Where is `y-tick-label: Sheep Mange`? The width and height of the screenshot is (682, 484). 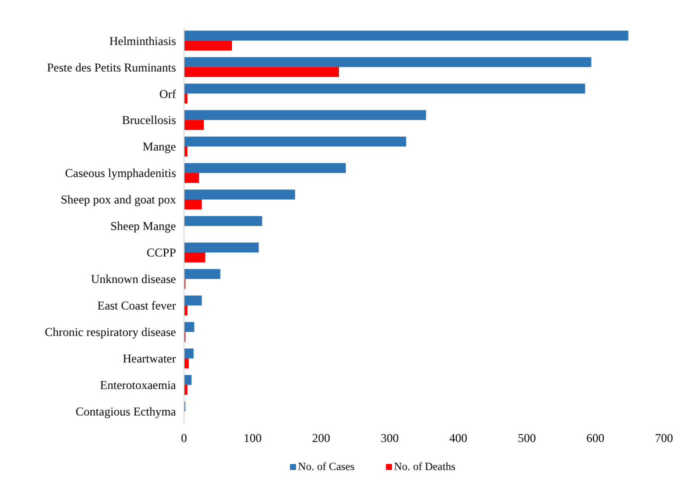
y-tick-label: Sheep Mange is located at coordinates (143, 226).